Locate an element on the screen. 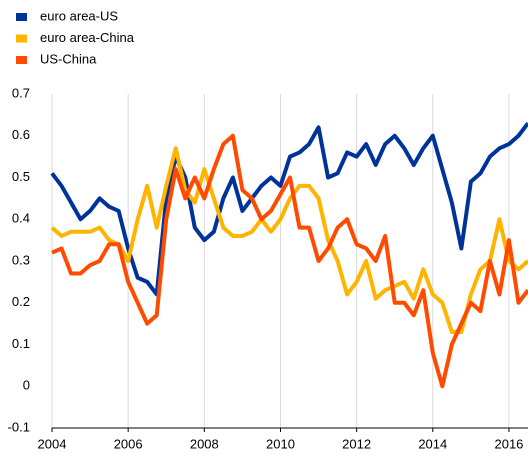 This screenshot has height=454, width=528. y-tick-label: 0.1 is located at coordinates (21, 343).